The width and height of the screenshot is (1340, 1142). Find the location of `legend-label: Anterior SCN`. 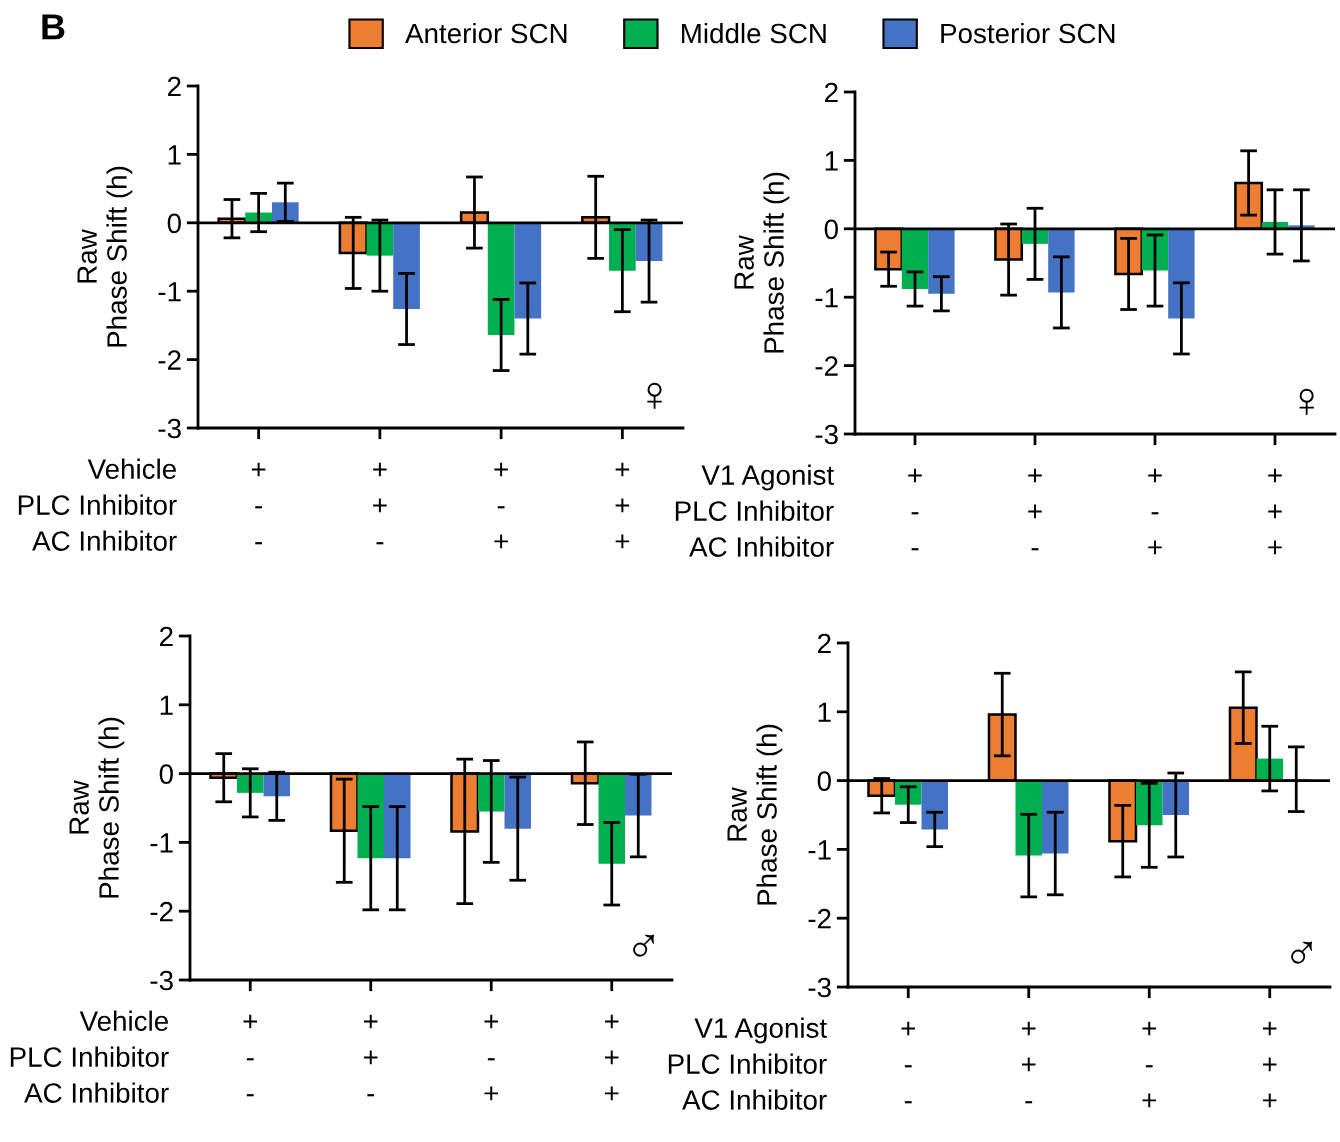

legend-label: Anterior SCN is located at coordinates (486, 33).